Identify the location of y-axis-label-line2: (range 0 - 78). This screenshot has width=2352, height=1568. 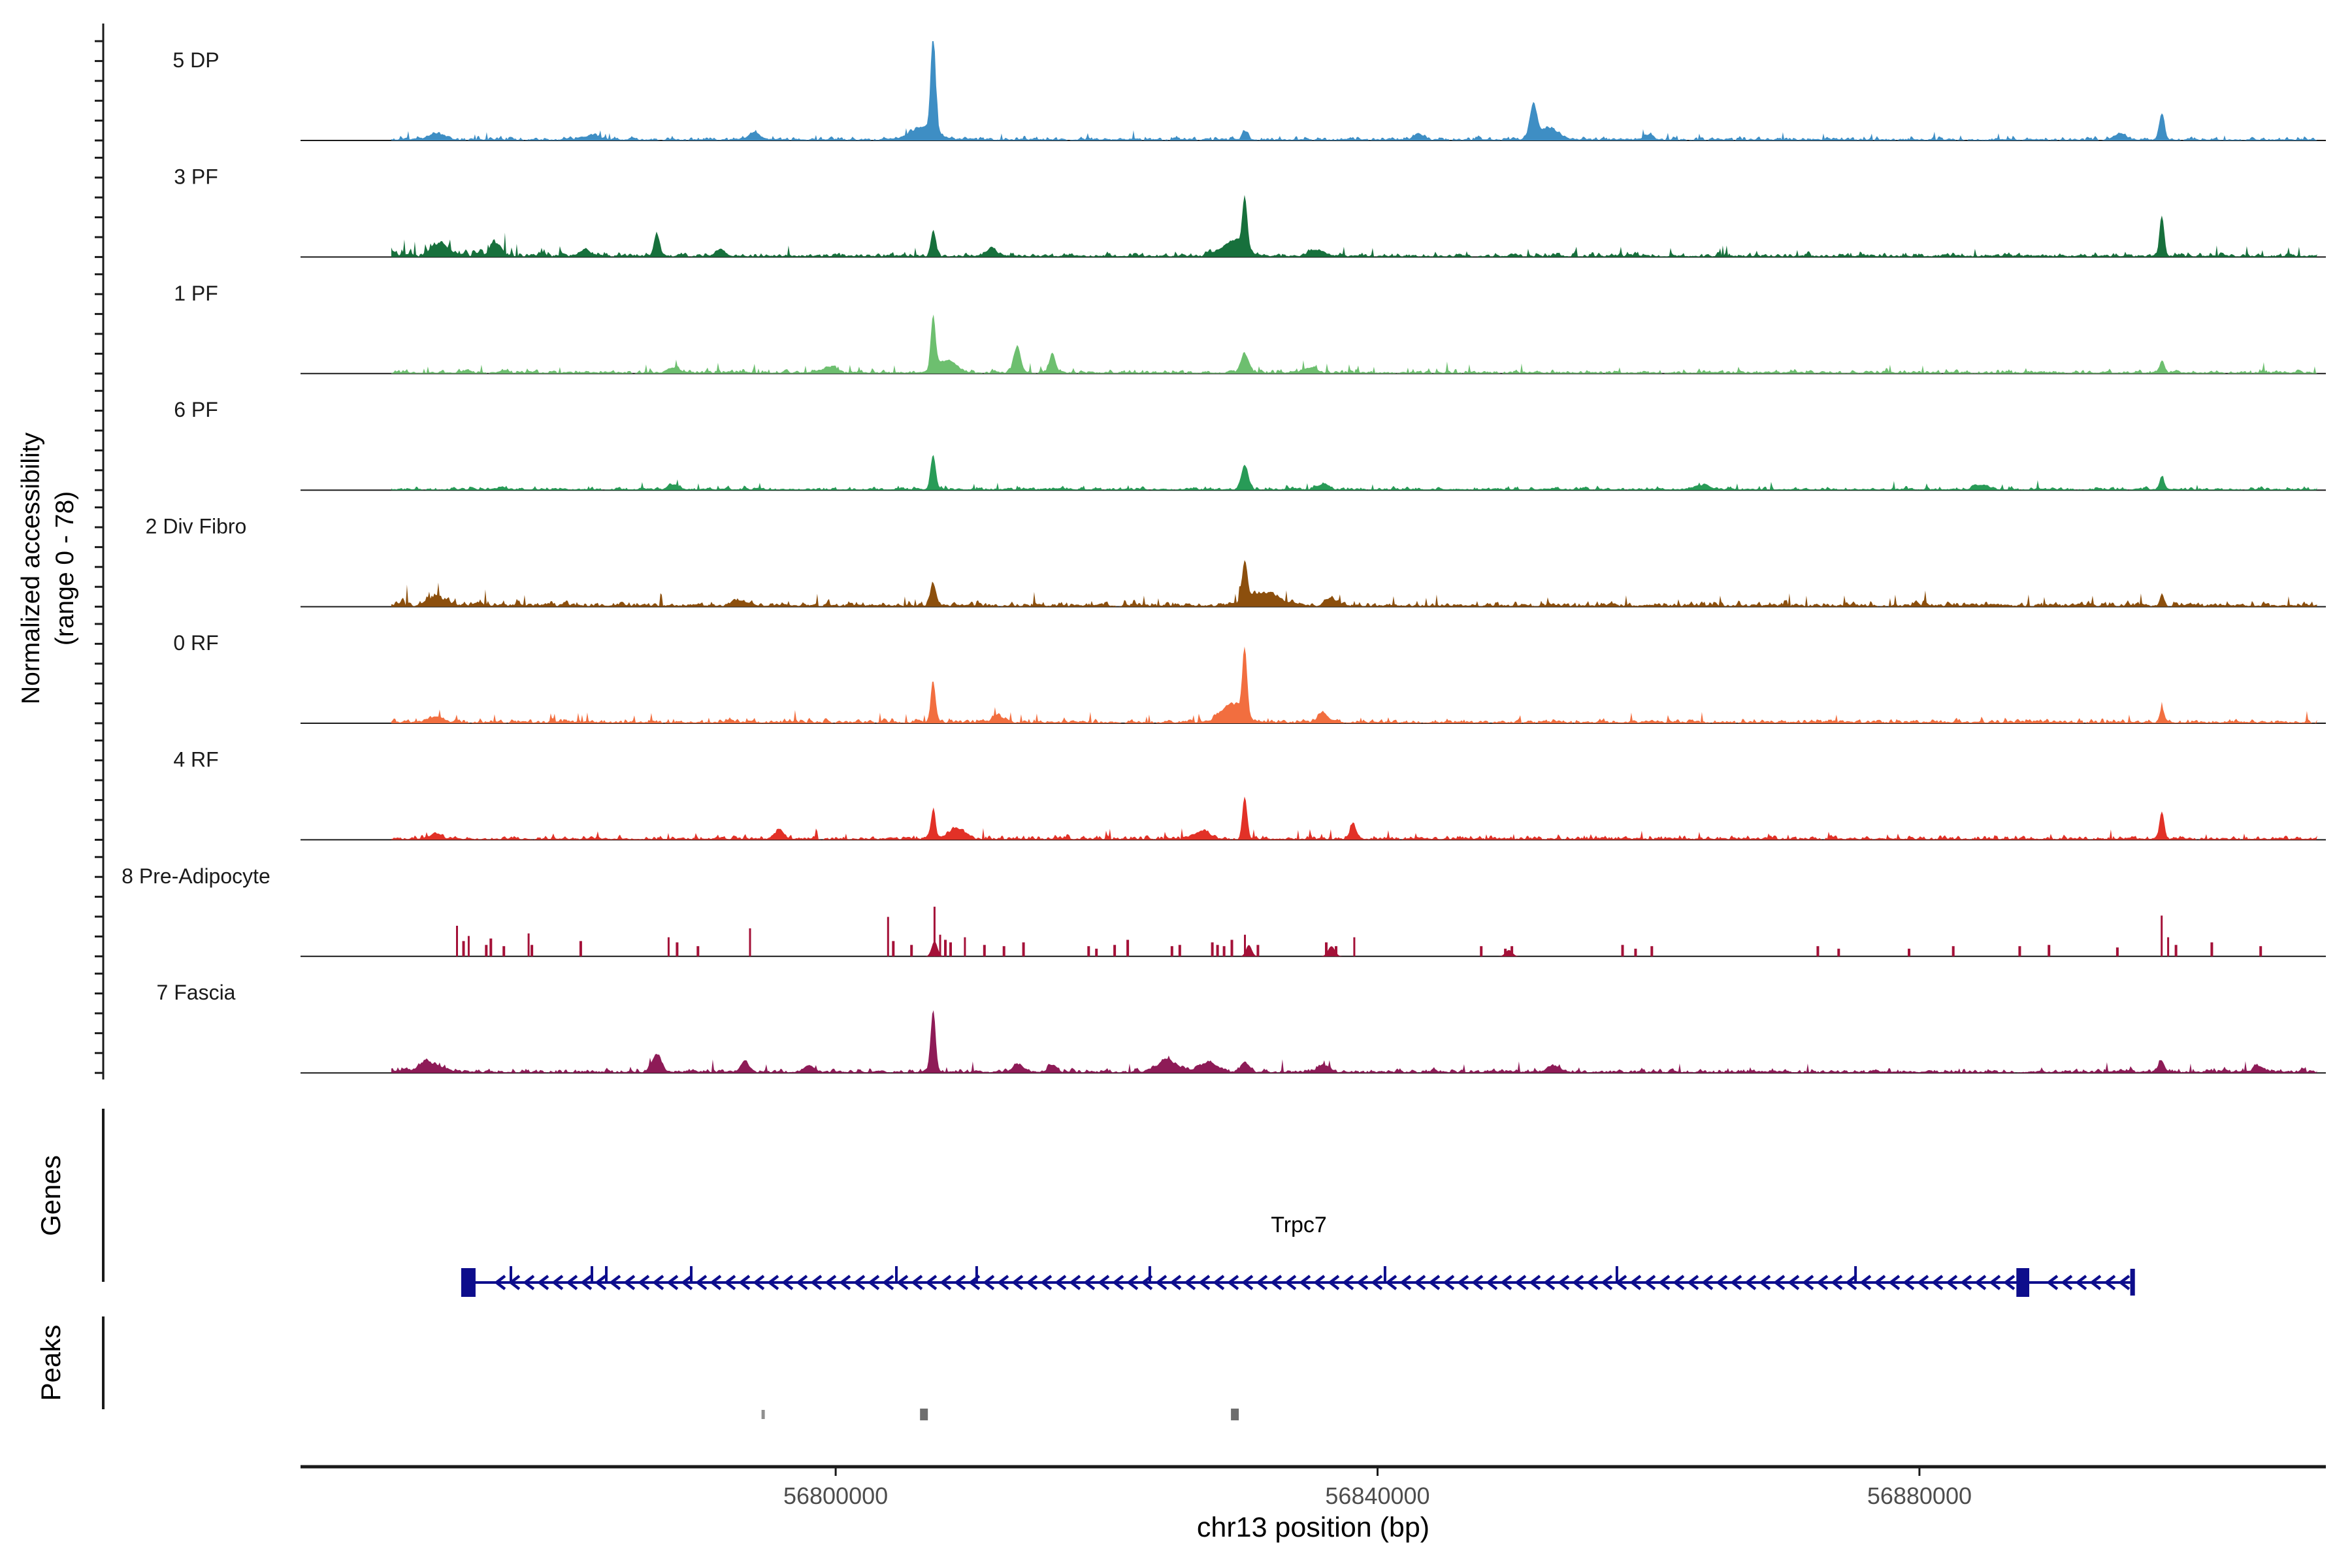
(65, 568).